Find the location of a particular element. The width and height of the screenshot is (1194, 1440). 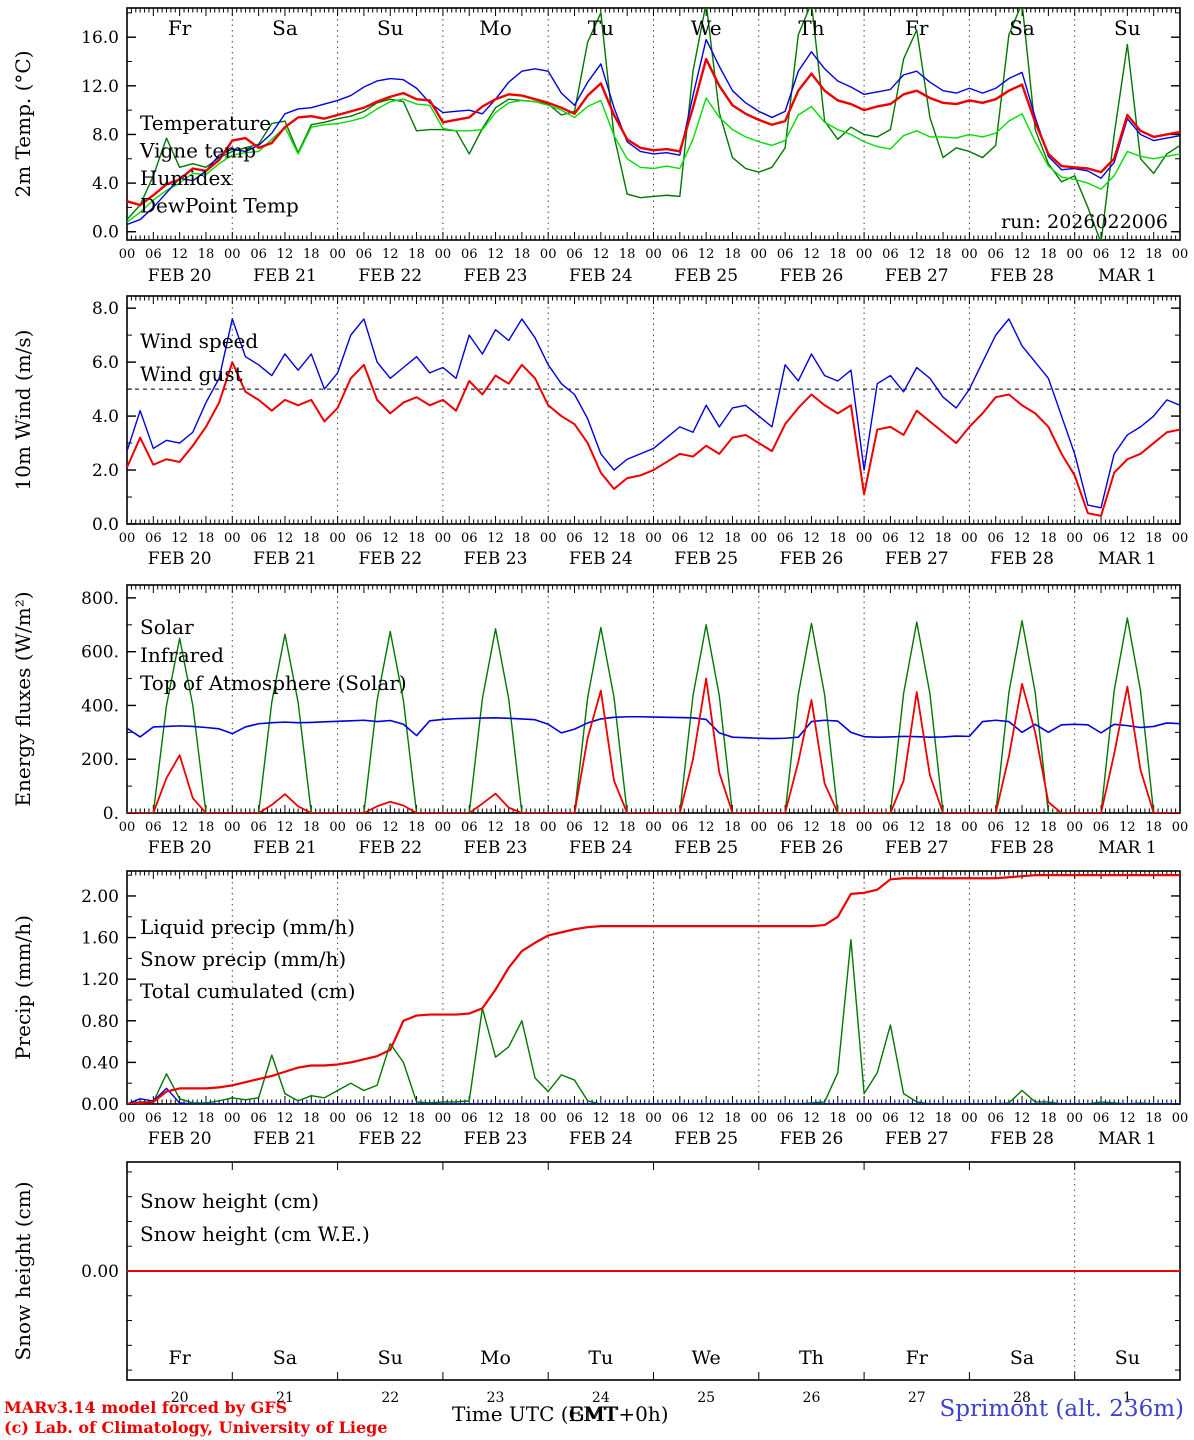

legend-snow-height-0: Snow height (cm) is located at coordinates (229, 1201).